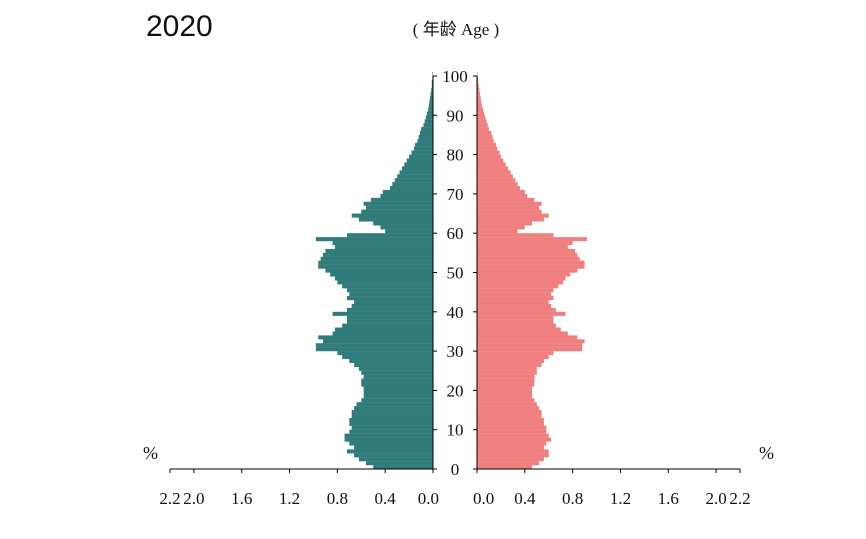 The height and width of the screenshot is (539, 866). Describe the element at coordinates (455, 115) in the screenshot. I see `age-tick-label-90: 90` at that location.